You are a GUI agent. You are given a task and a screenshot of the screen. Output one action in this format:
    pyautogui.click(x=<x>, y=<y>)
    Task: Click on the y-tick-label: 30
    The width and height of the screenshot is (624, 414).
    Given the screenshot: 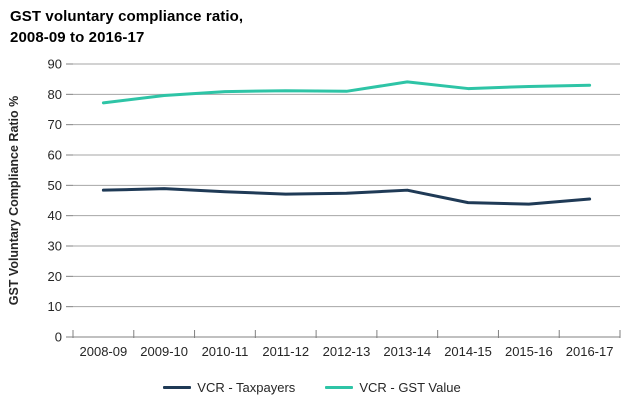 What is the action you would take?
    pyautogui.click(x=55, y=246)
    